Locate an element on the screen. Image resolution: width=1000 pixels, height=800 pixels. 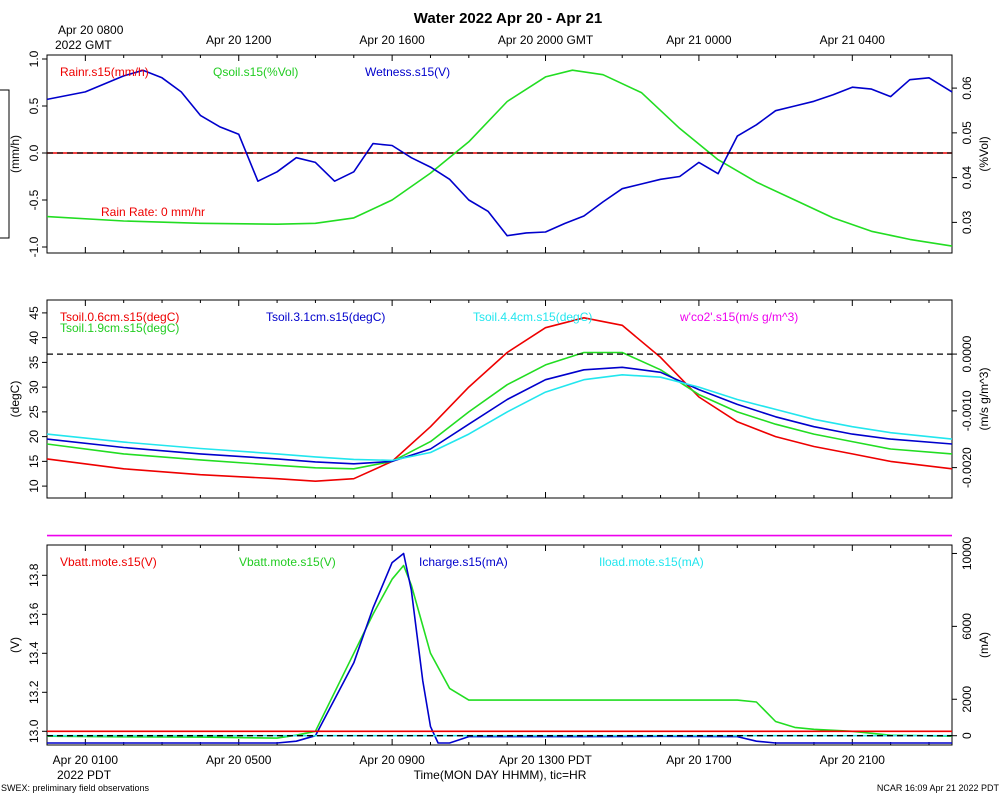
left-tick-label: -1.0 is located at coordinates (34, 246).